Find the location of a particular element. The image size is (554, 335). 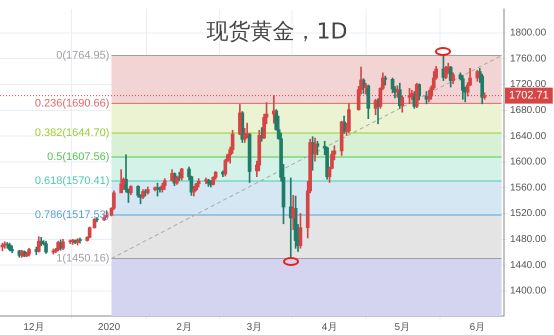

y-tick-label: 1480.00 is located at coordinates (528, 239).